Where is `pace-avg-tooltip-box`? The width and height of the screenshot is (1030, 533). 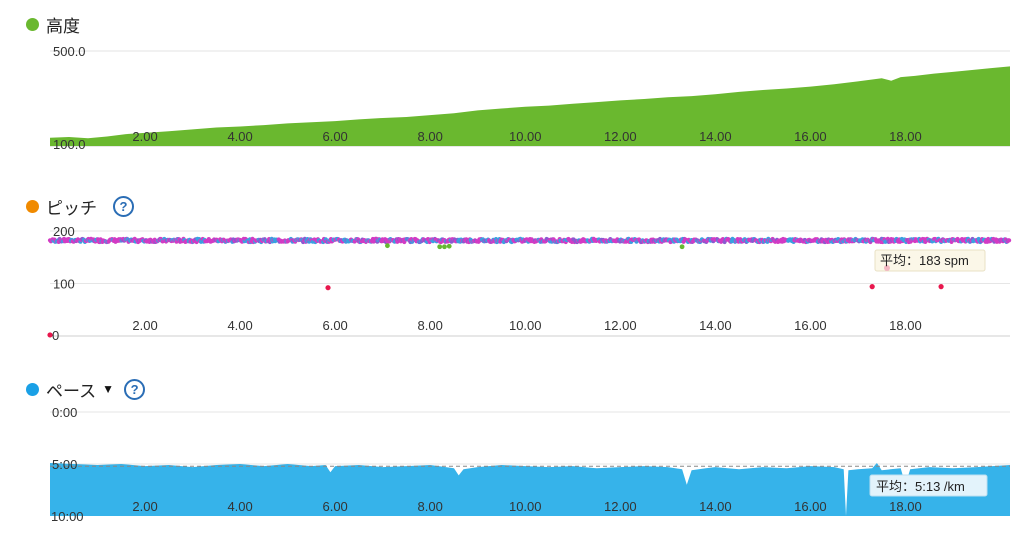
pace-avg-tooltip-box is located at coordinates (928, 485).